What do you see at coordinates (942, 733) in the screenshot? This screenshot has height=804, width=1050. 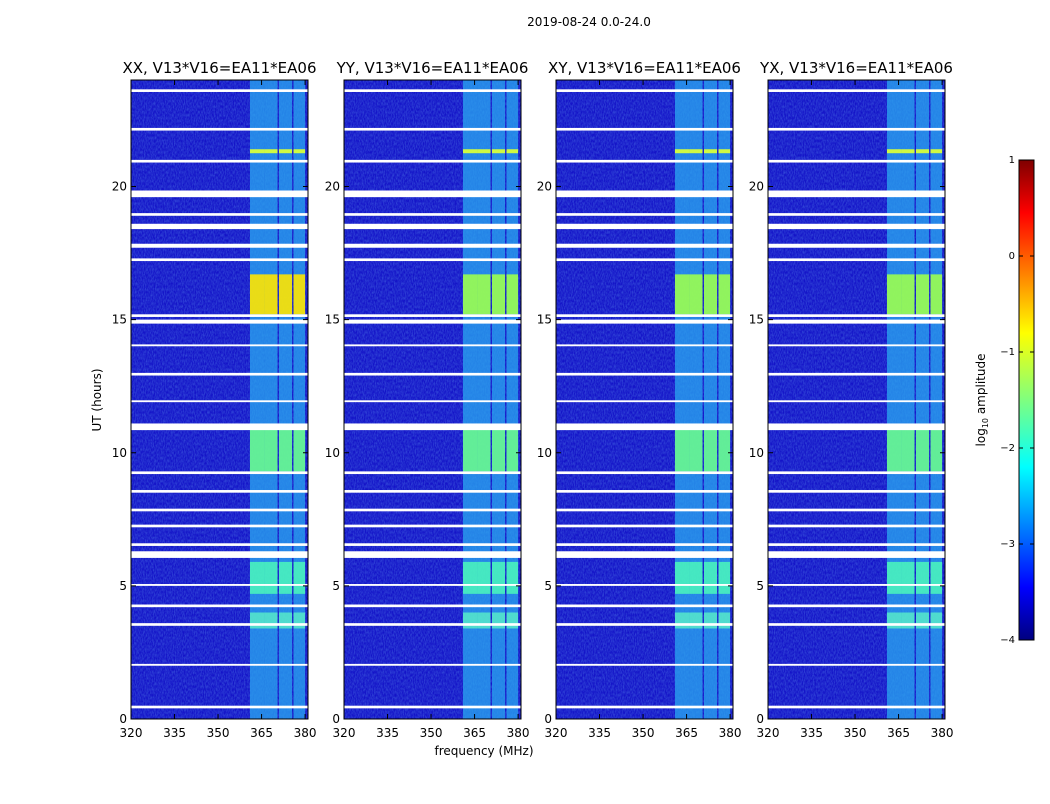 I see `x-tick-label: 380` at bounding box center [942, 733].